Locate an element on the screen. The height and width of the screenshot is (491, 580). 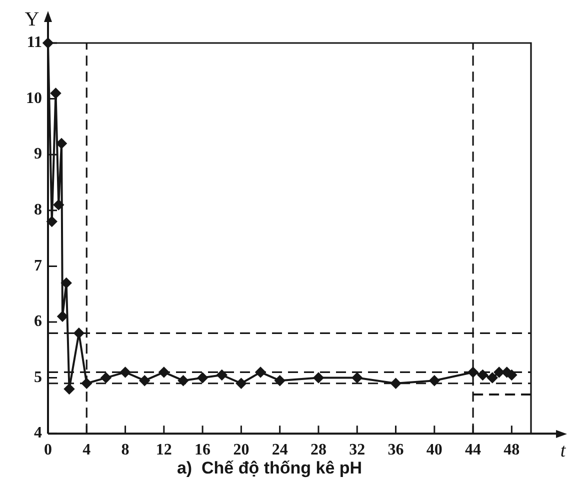
x-tick-label: 44 is located at coordinates (473, 449).